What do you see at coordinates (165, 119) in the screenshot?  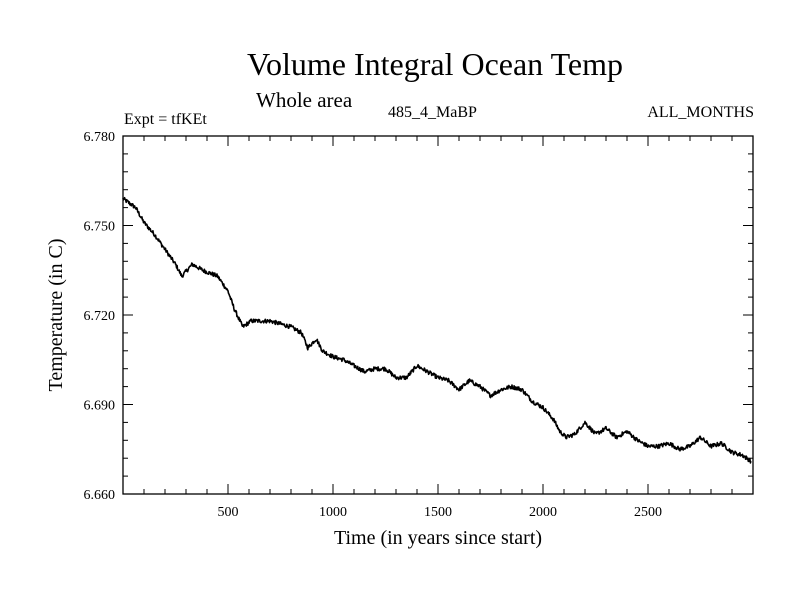 I see `experiment-label: Expt = tfKEt` at bounding box center [165, 119].